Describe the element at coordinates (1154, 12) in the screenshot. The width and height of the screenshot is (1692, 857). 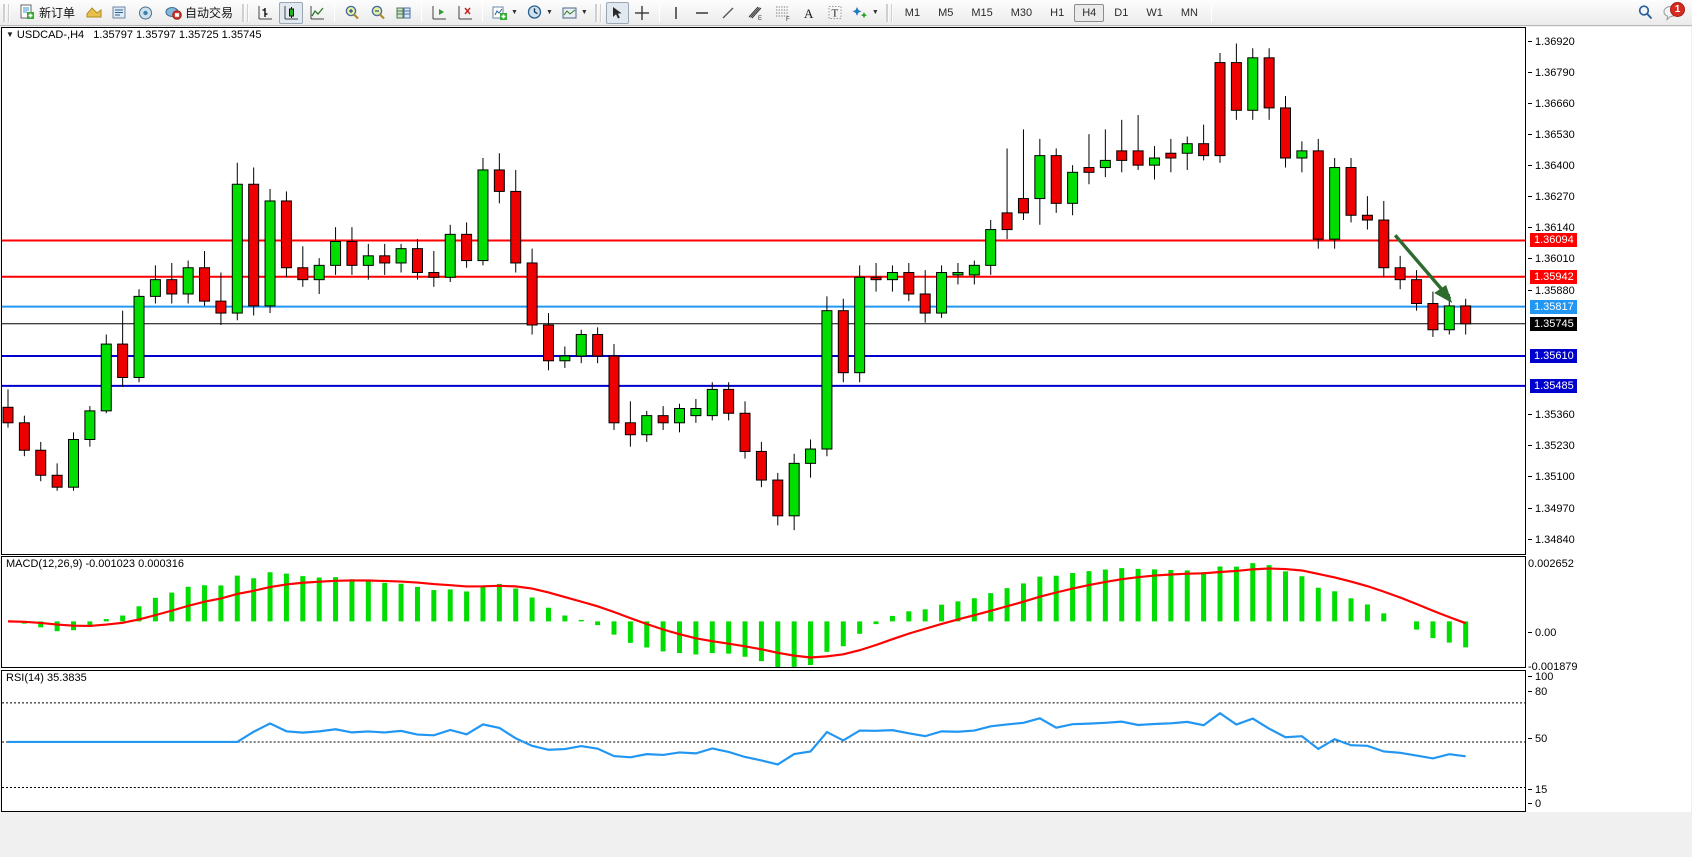
I see `timeframe-w1: W1` at that location.